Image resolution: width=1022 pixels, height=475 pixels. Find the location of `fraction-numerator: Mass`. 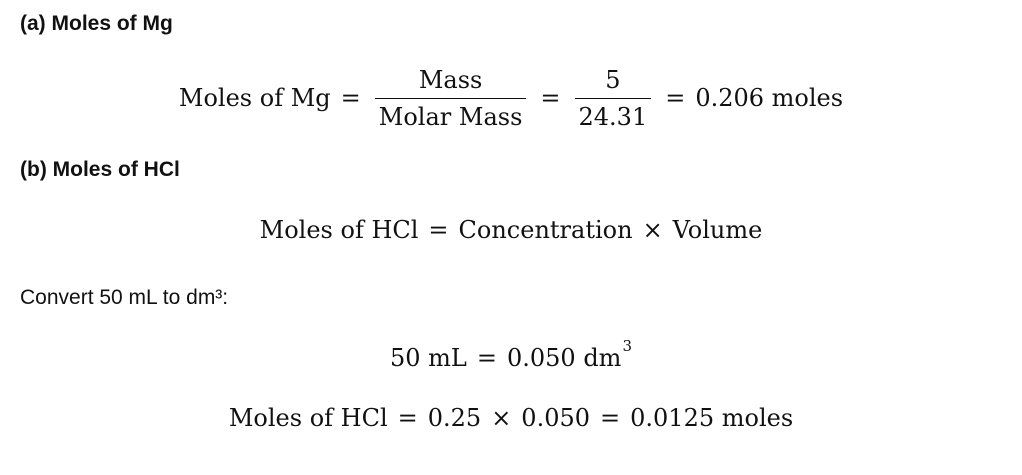

fraction-numerator: Mass is located at coordinates (450, 79).